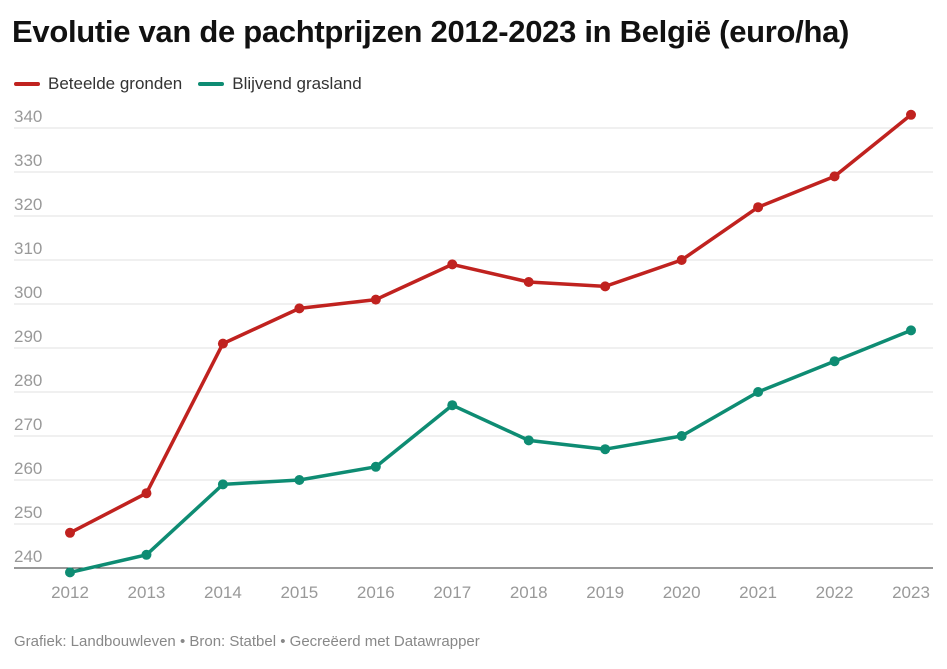  I want to click on legend-item-beteelde-gronden: Beteelde gronden, so click(98, 84).